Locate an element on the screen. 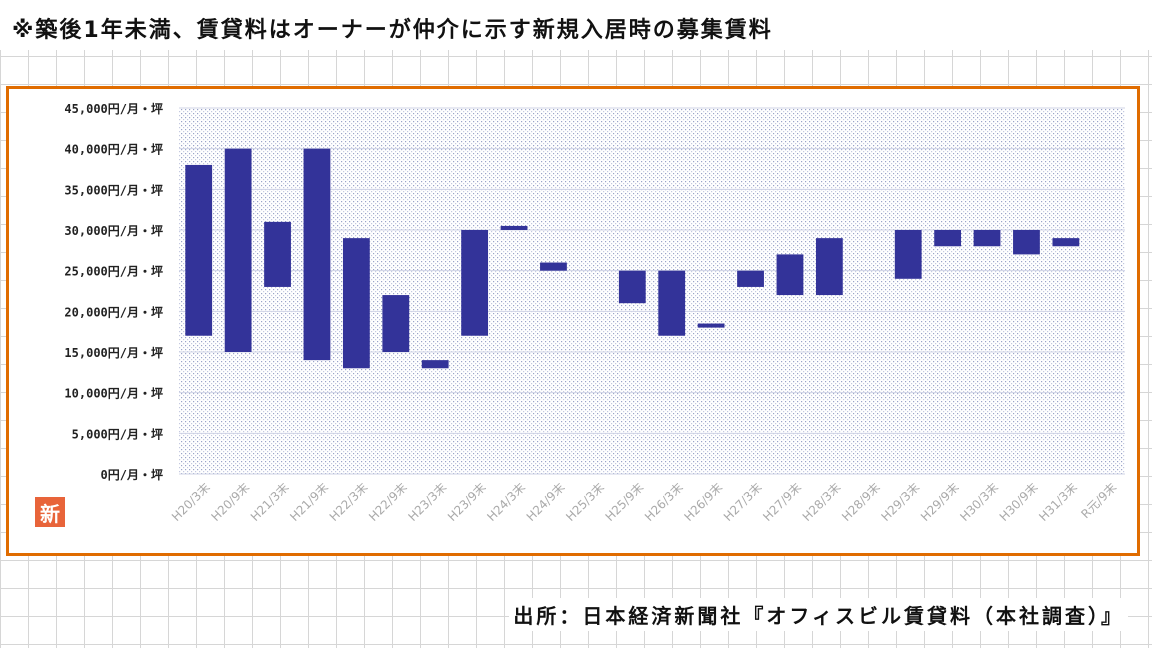  y-tick-label: 20,000円/月・坪 is located at coordinates (113, 312).